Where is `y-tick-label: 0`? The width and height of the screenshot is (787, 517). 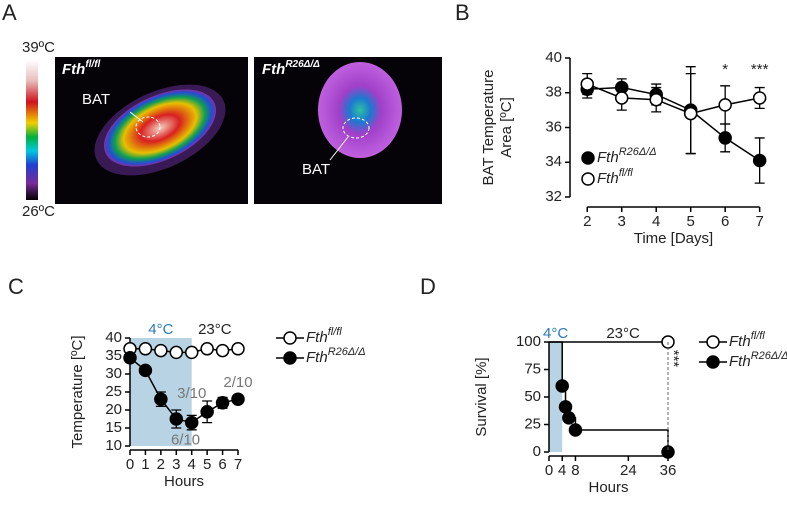
y-tick-label: 0 is located at coordinates (537, 451).